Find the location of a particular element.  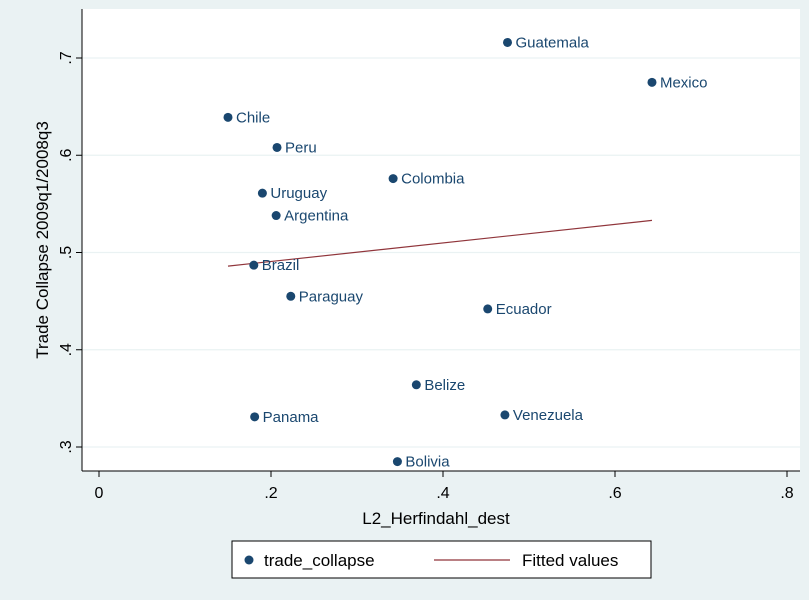

x-tick-label: .4 is located at coordinates (442, 493).